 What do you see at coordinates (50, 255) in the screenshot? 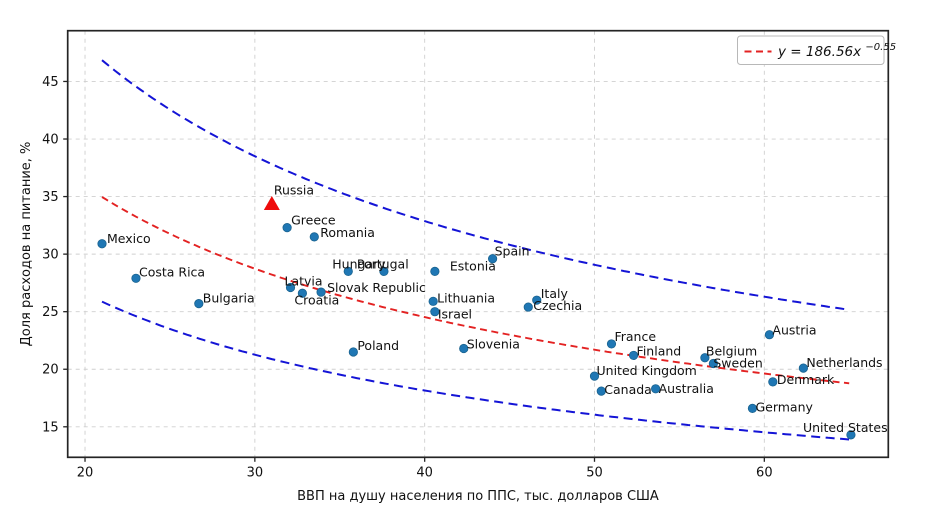
I see `y-tick-label: 30` at bounding box center [50, 255].